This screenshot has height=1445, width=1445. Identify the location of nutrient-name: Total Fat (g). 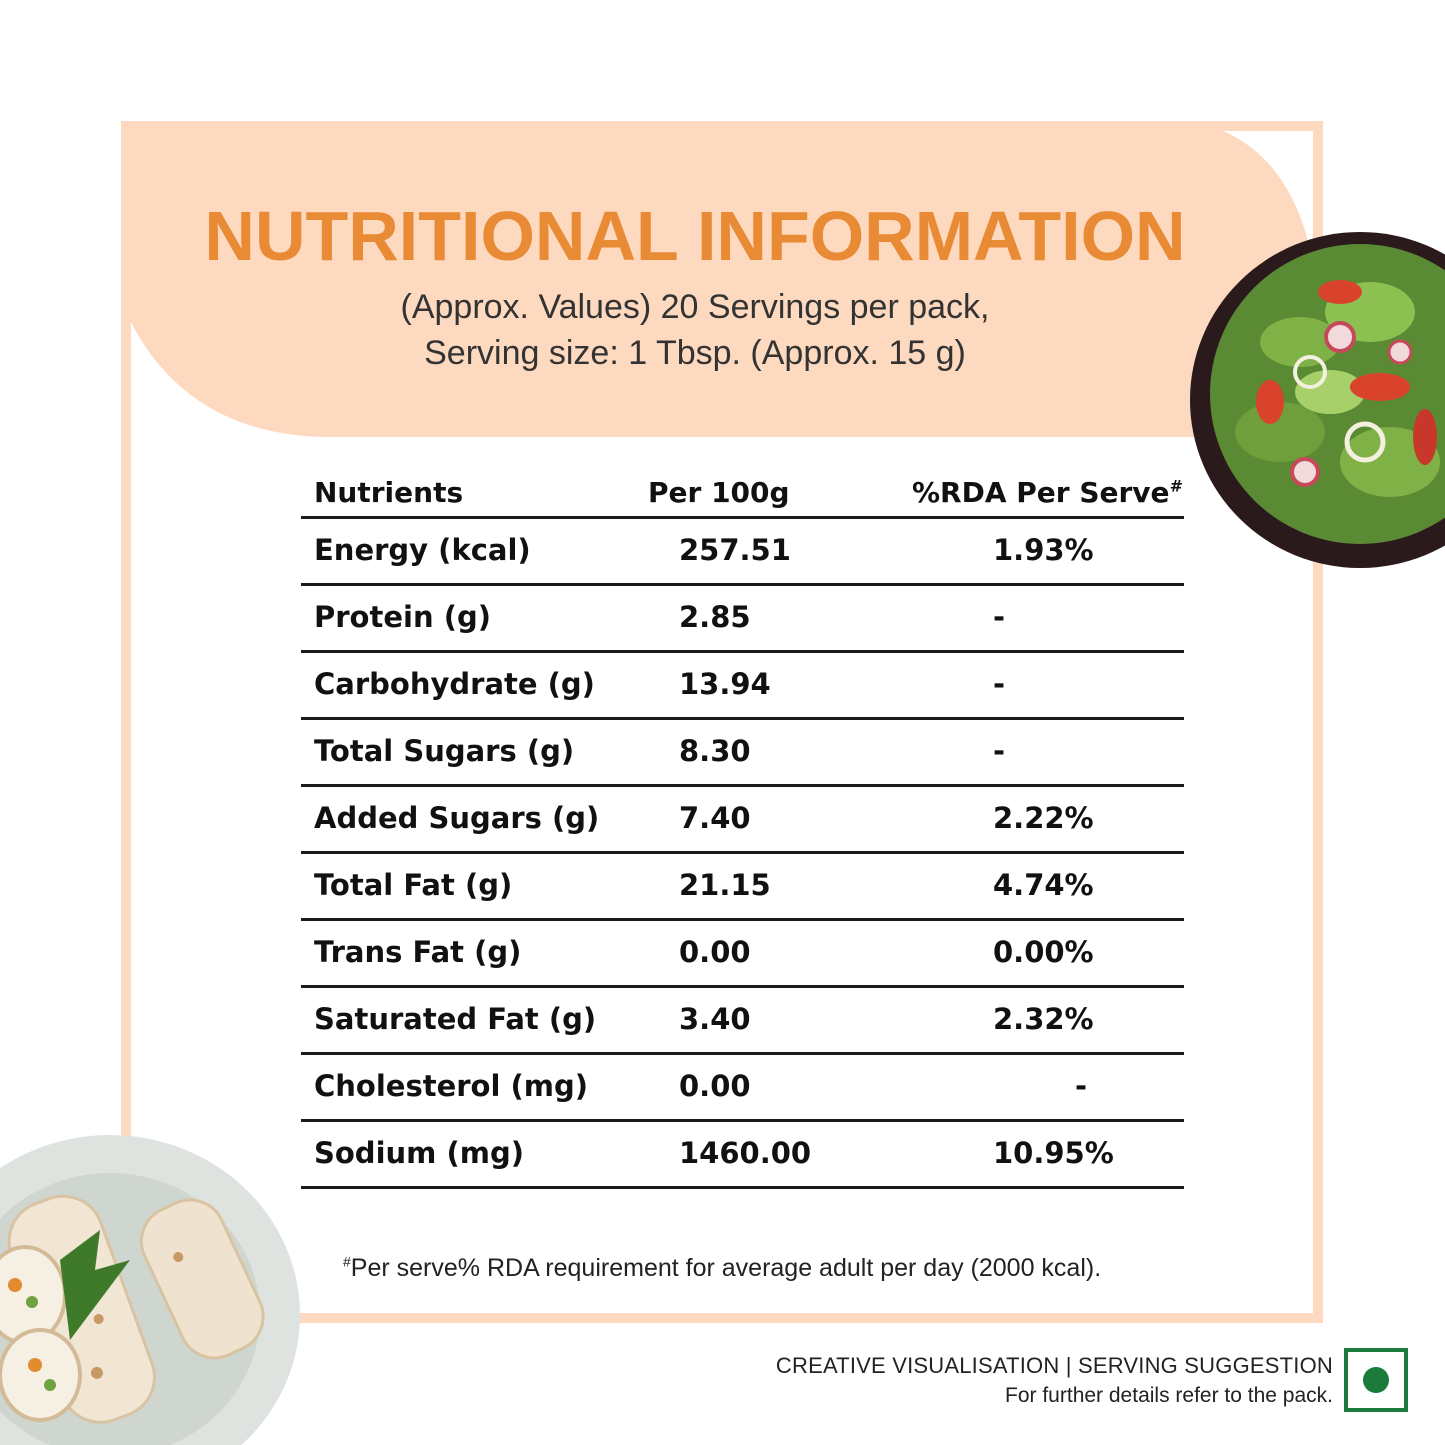
(413, 885).